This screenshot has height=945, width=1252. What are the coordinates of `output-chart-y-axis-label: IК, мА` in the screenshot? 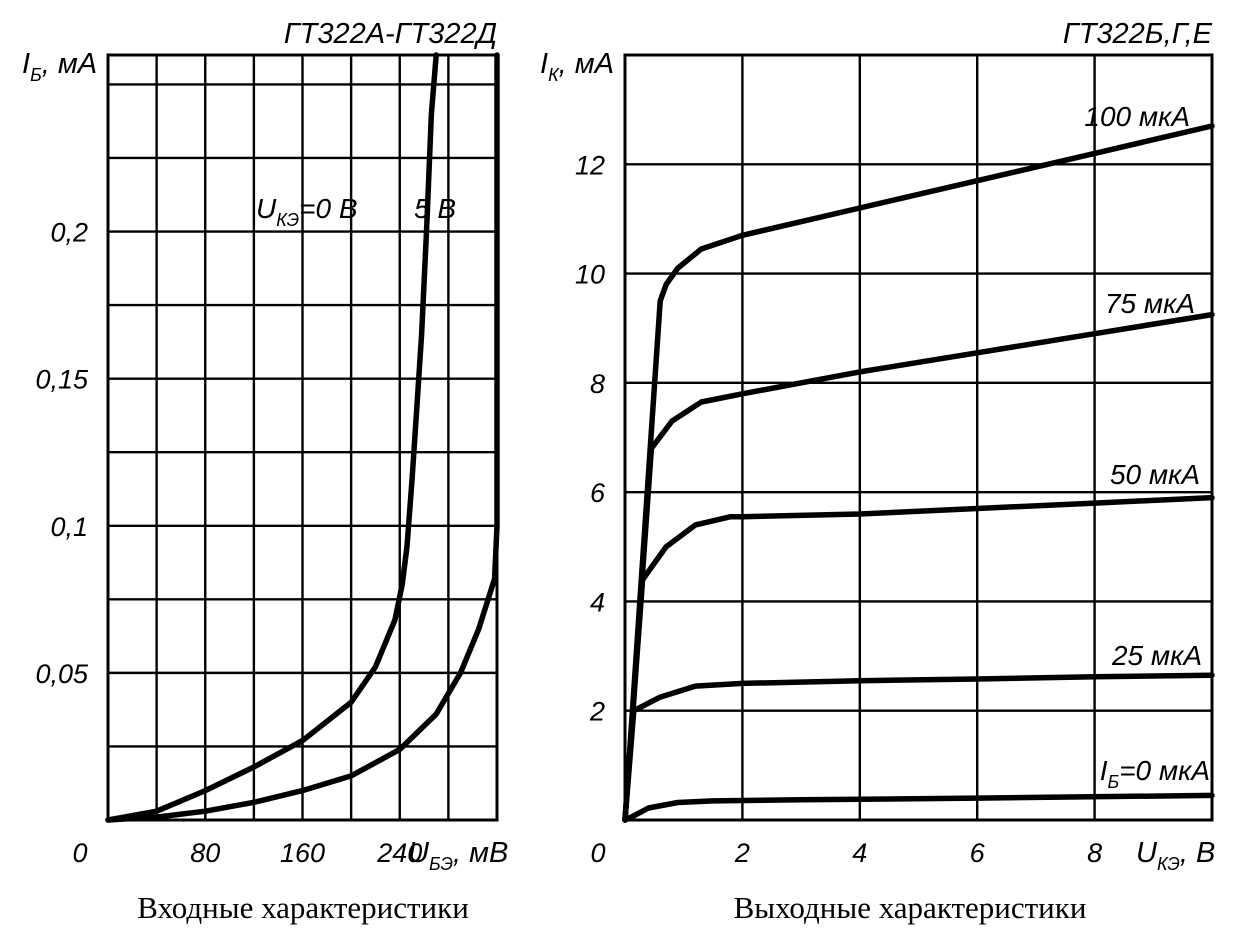 It's located at (577, 66).